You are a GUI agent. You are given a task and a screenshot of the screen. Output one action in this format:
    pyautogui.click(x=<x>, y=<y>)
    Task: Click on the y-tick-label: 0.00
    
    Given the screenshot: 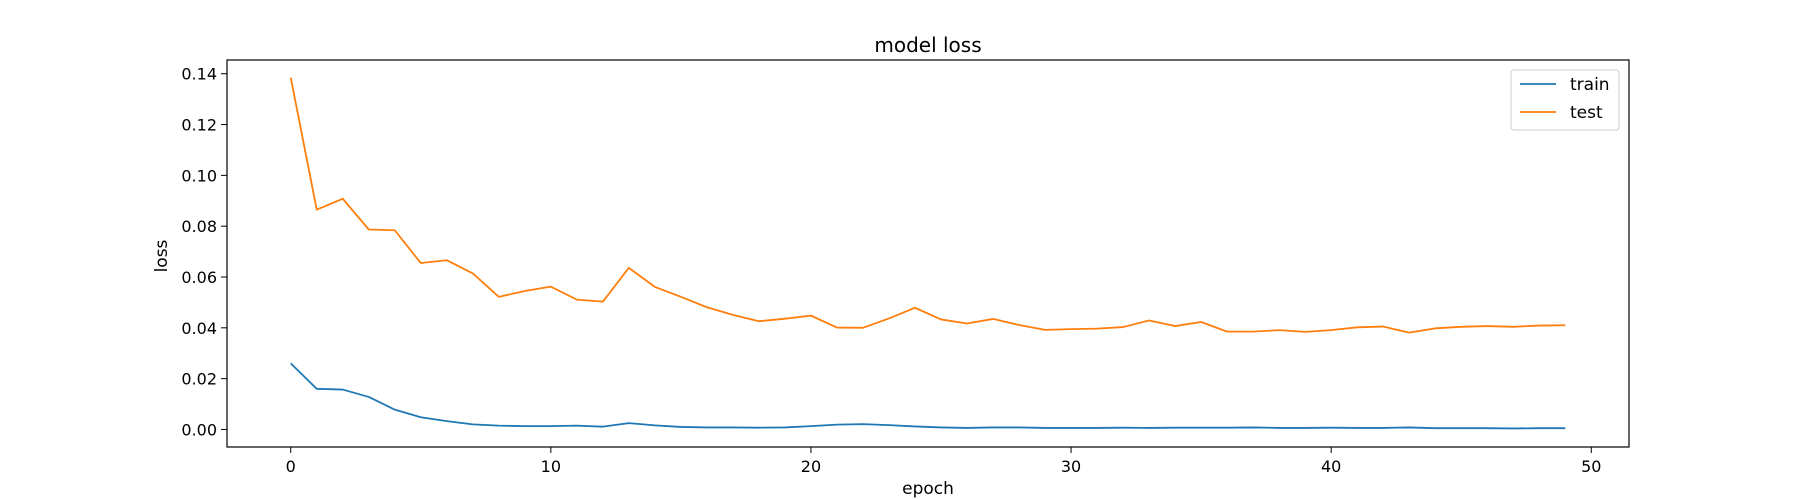 What is the action you would take?
    pyautogui.click(x=199, y=429)
    